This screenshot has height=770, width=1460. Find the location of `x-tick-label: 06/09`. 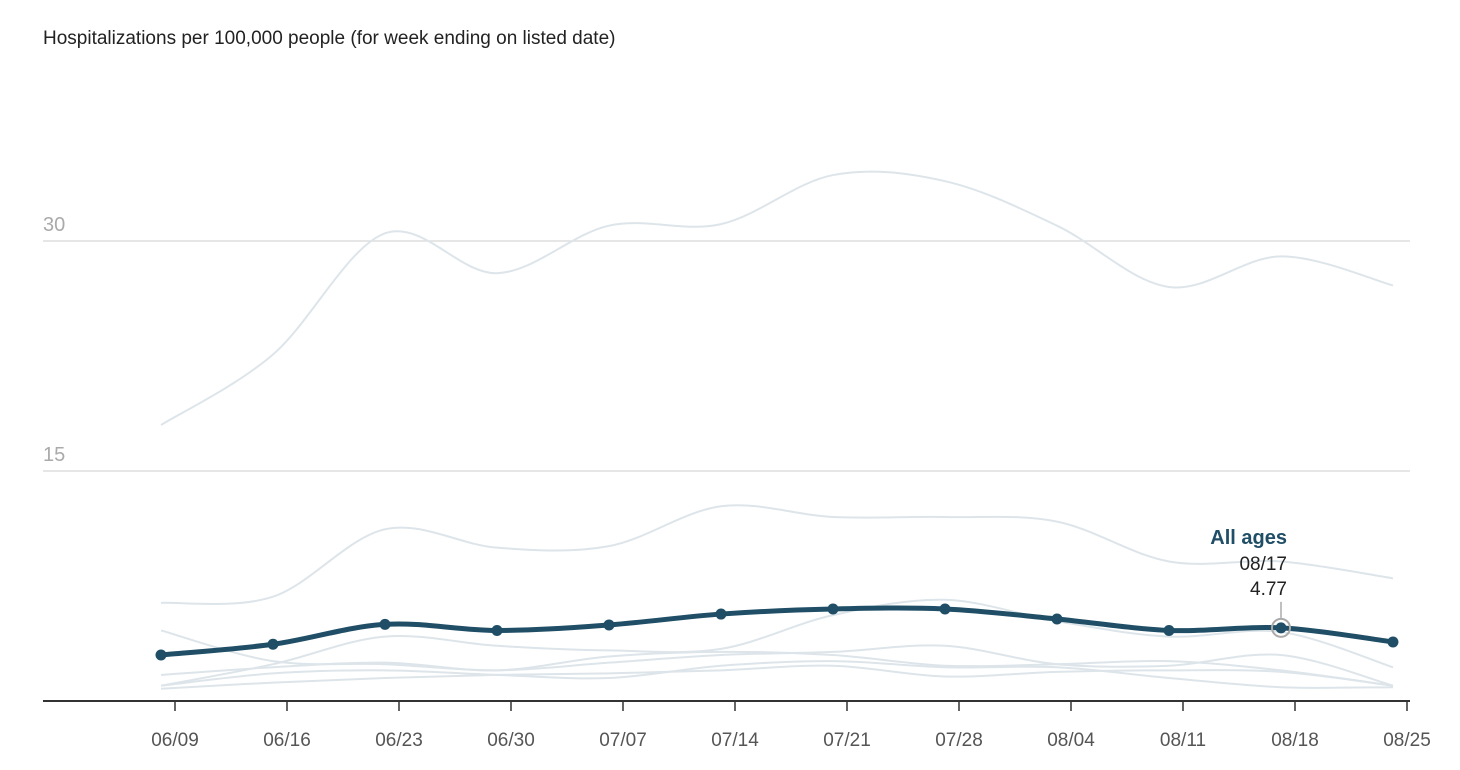

x-tick-label: 06/09 is located at coordinates (175, 740).